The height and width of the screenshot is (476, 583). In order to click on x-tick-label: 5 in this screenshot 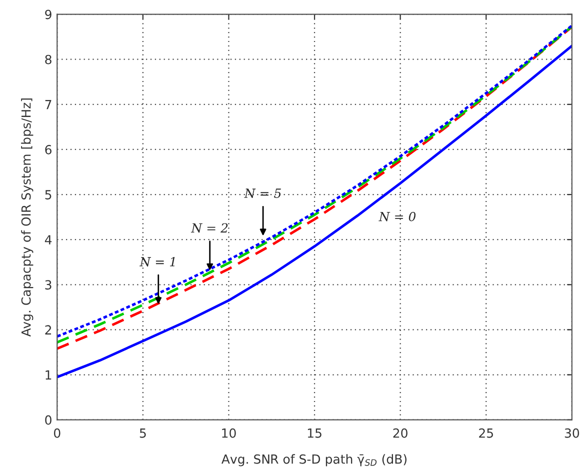, I will do `click(143, 433)`.